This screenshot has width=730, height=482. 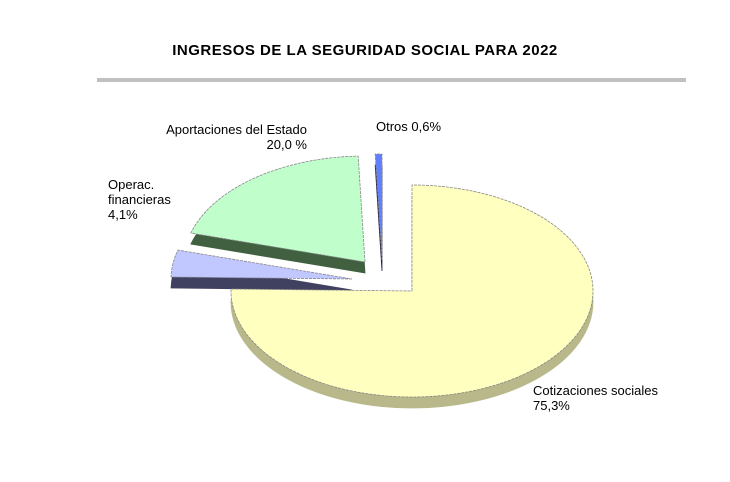 What do you see at coordinates (261, 264) in the screenshot?
I see `slice-operac-financieras` at bounding box center [261, 264].